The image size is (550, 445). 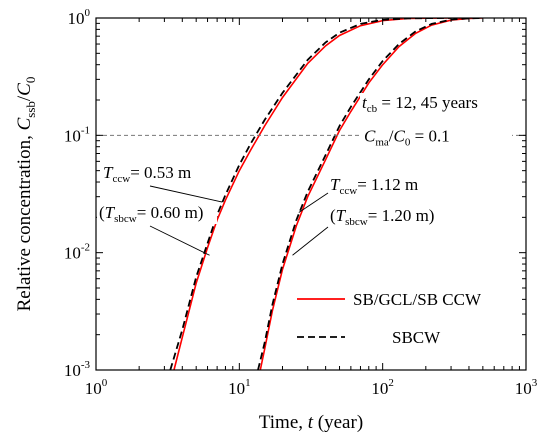 I want to click on y-tick-label-1: 10⁻², so click(x=77, y=252).